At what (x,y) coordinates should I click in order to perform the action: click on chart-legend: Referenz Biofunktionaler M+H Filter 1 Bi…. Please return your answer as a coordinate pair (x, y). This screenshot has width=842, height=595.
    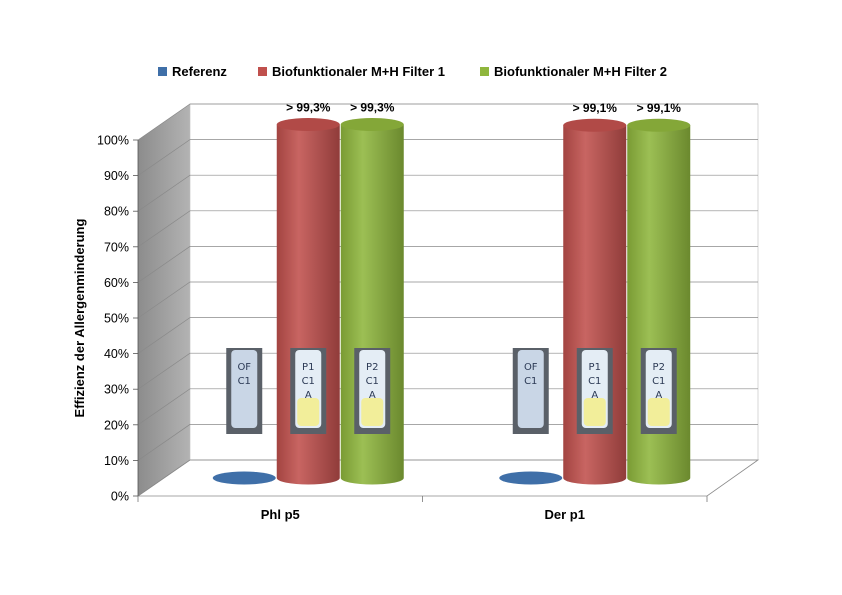
    Looking at the image, I should click on (421, 74).